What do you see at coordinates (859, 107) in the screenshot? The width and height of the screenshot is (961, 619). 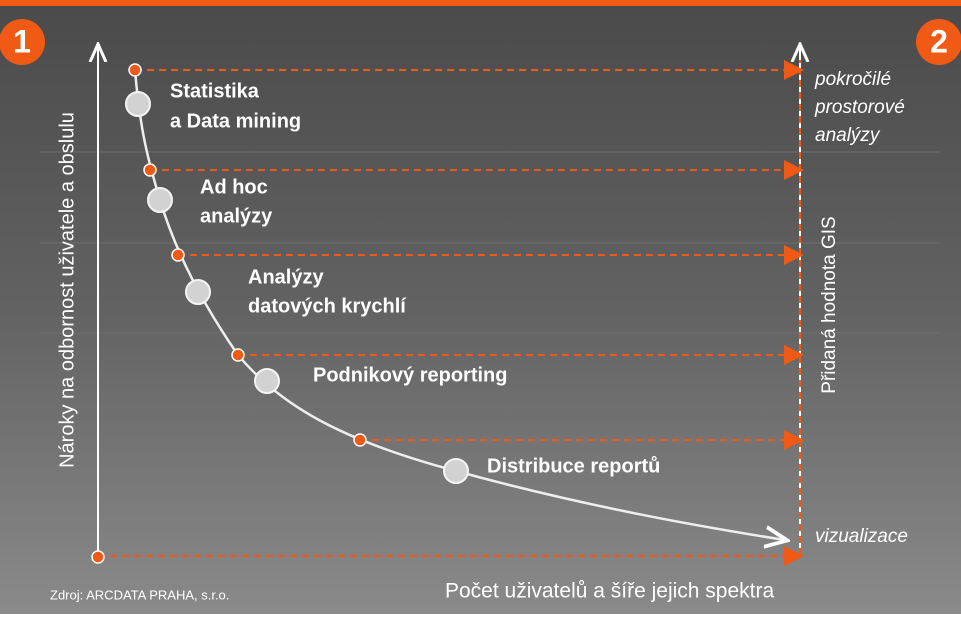 I see `right-label: prostorové` at bounding box center [859, 107].